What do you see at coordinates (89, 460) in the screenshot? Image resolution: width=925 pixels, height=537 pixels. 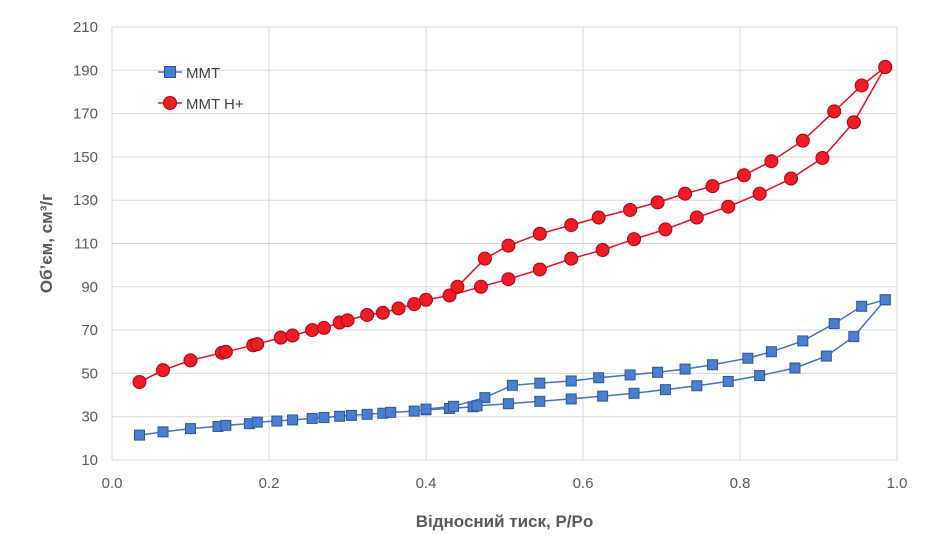 I see `y-tick-label: 10` at bounding box center [89, 460].